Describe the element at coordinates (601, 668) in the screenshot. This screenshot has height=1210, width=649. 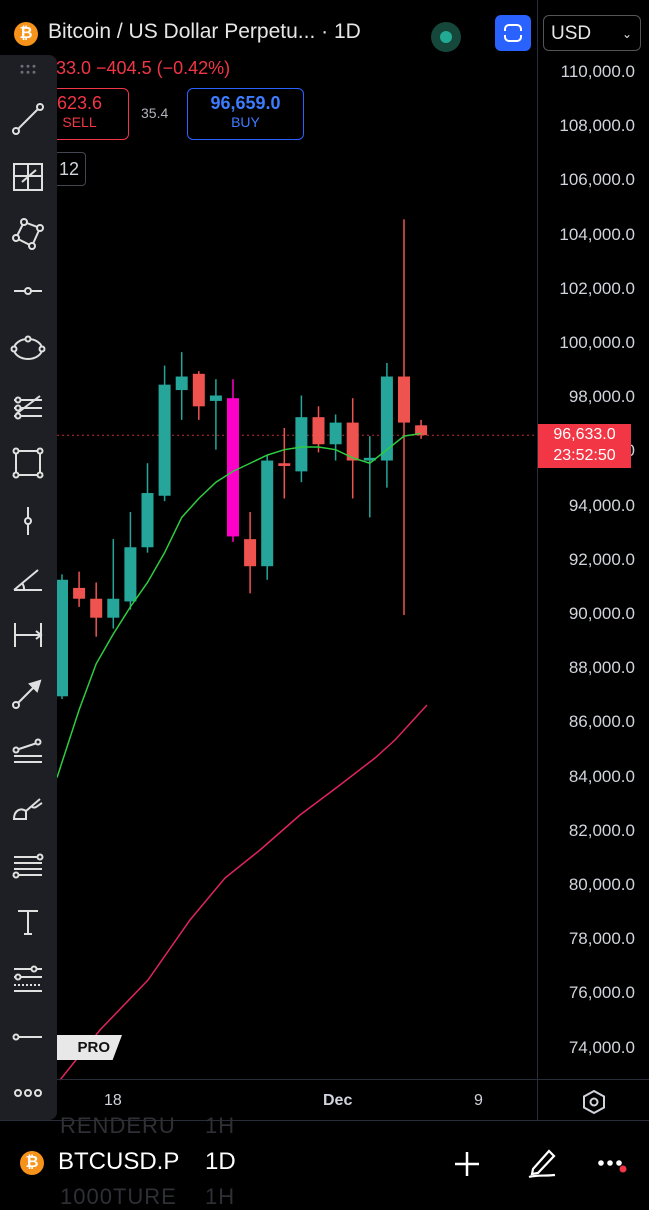
I see `price-axis-label: 88,000.0` at that location.